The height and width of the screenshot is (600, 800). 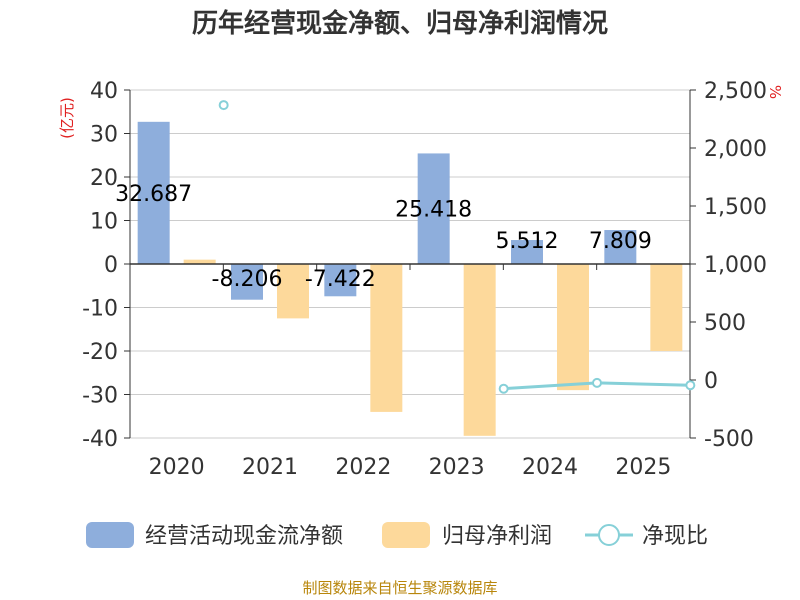 I want to click on cashflow-bar-2022, so click(x=340, y=280).